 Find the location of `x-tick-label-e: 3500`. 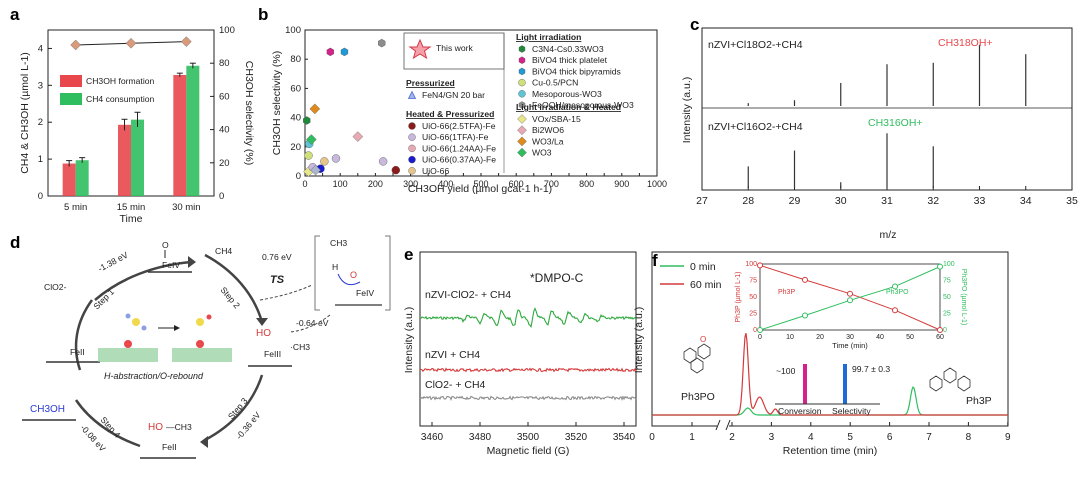

x-tick-label-e: 3500 is located at coordinates (528, 437).